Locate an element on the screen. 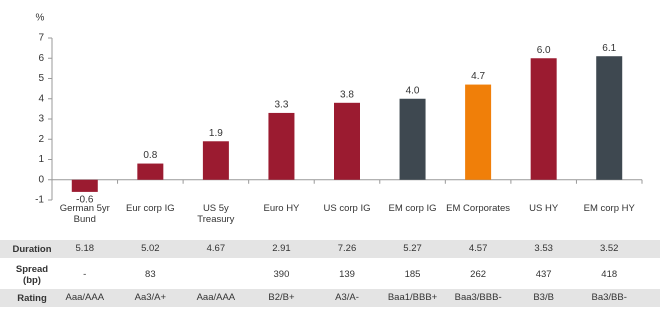 This screenshot has width=660, height=322. row-label: Duration is located at coordinates (32, 249).